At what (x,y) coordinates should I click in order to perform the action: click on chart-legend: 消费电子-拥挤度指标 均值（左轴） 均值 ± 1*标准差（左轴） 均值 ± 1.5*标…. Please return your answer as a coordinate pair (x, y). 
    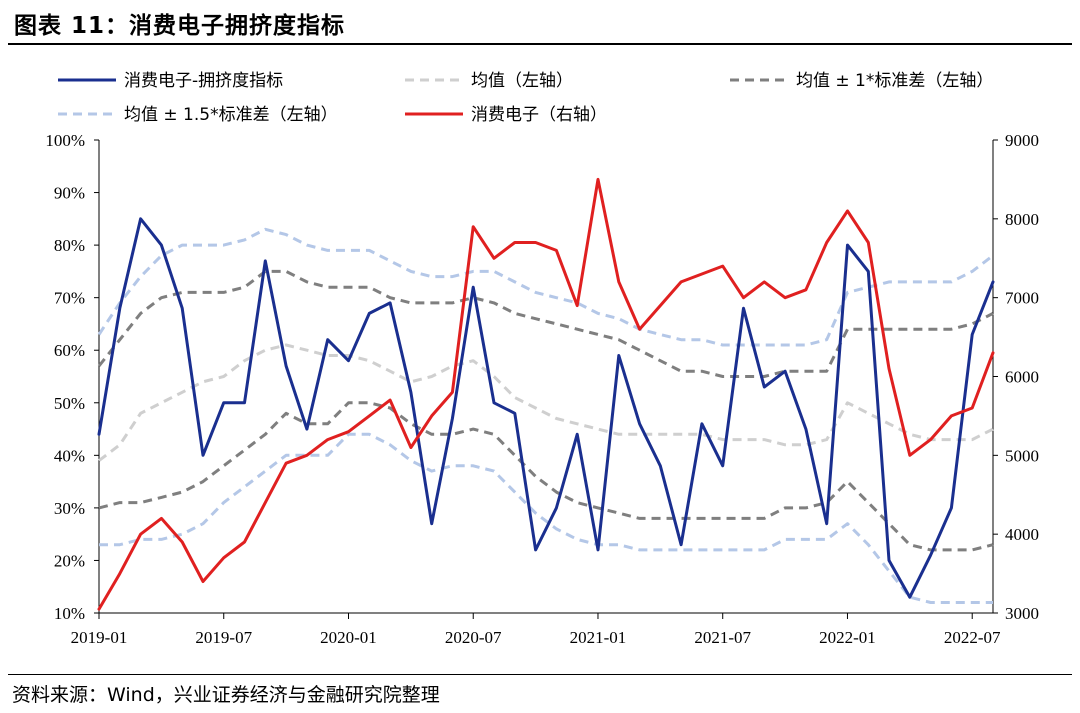
    Looking at the image, I should click on (525, 98).